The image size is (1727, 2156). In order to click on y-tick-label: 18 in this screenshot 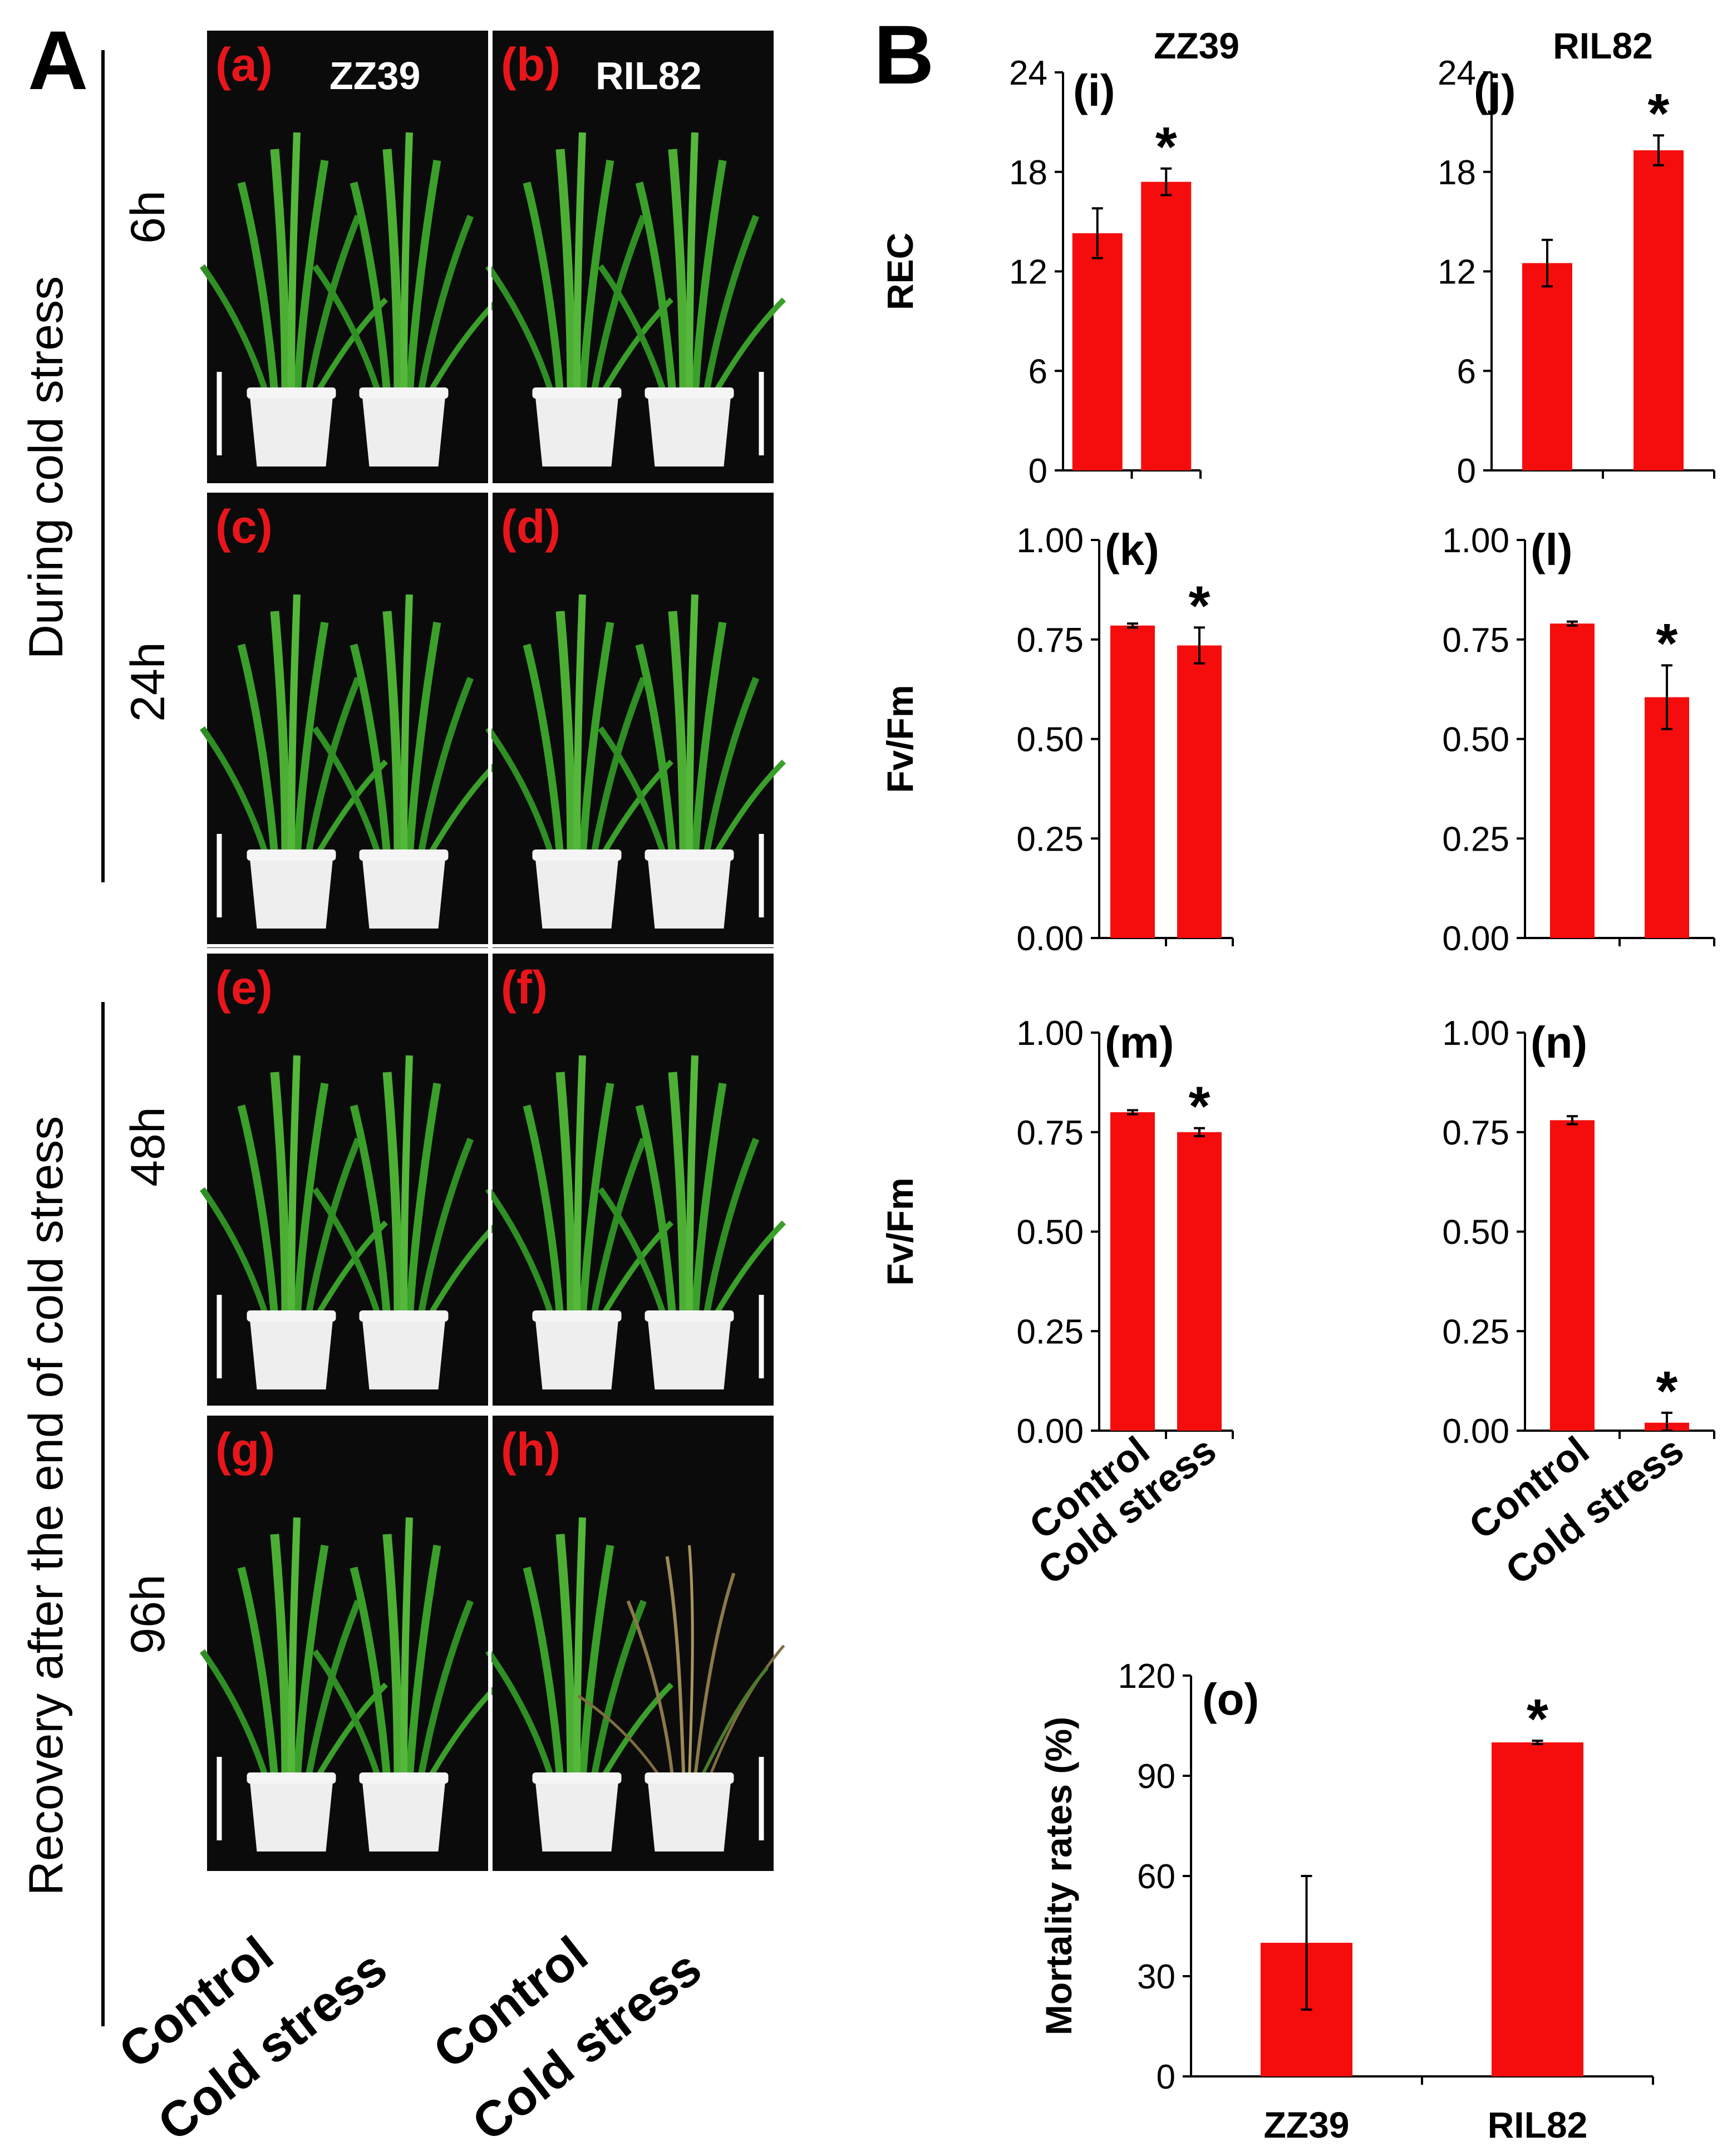, I will do `click(1028, 173)`.